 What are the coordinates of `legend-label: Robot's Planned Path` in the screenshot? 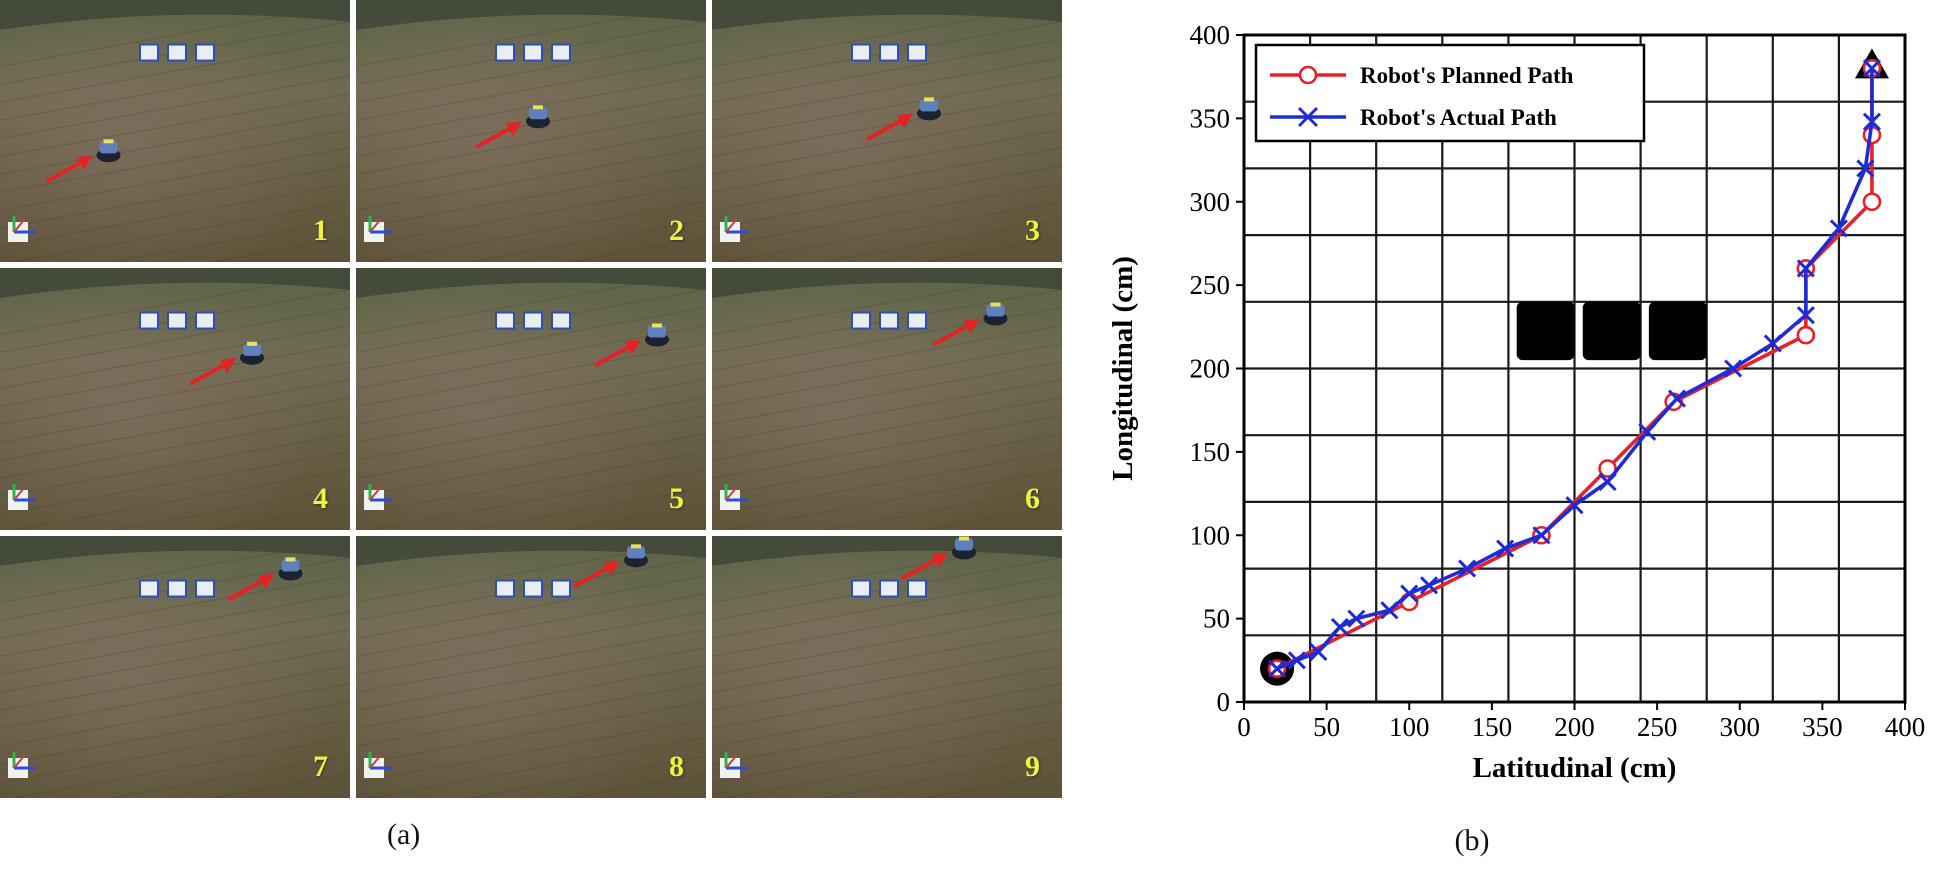 It's located at (1467, 75).